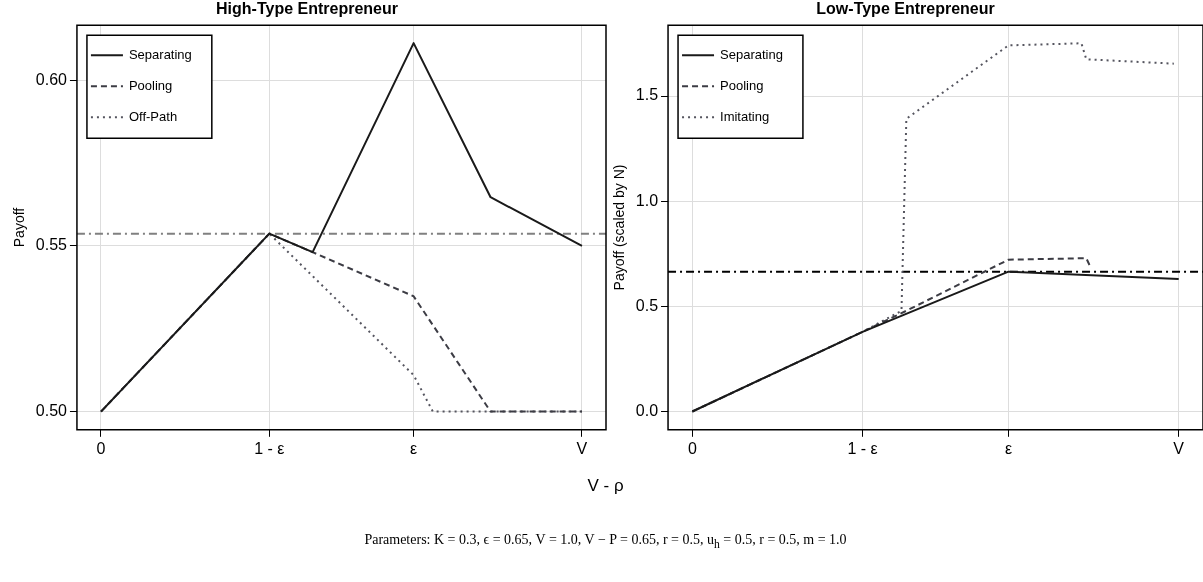 The image size is (1203, 582). Describe the element at coordinates (19, 227) in the screenshot. I see `y-axis-title: Payoff` at that location.